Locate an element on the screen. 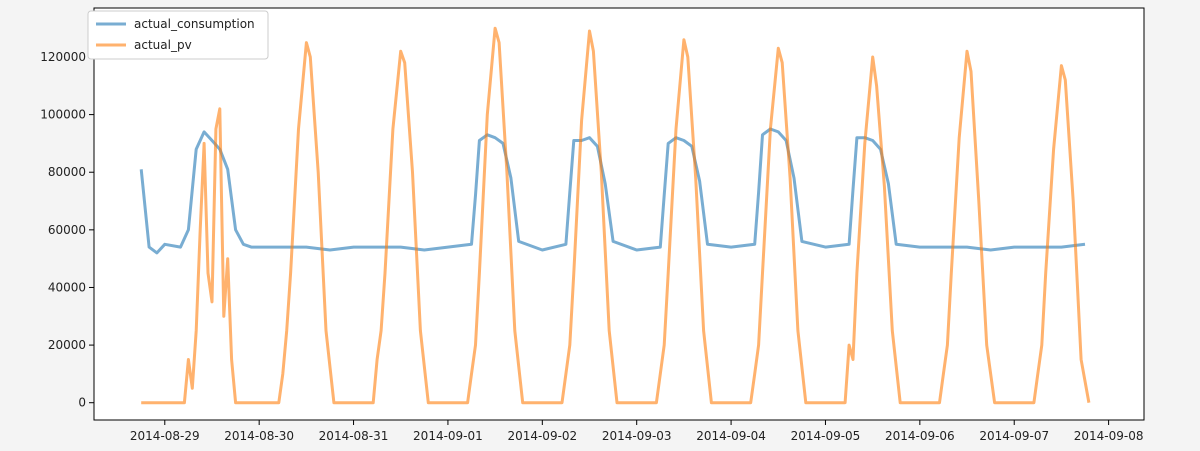  legend-label-actual-consumption: actual_consumption is located at coordinates (194, 24).